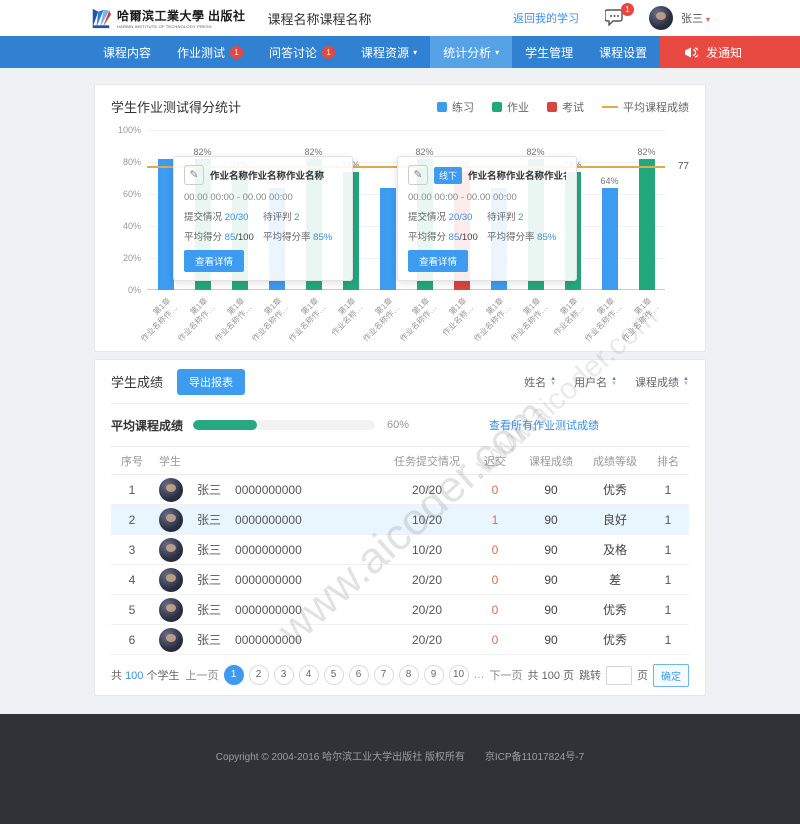 This screenshot has width=800, height=824. I want to click on user-menu: 张三 ▾, so click(695, 18).